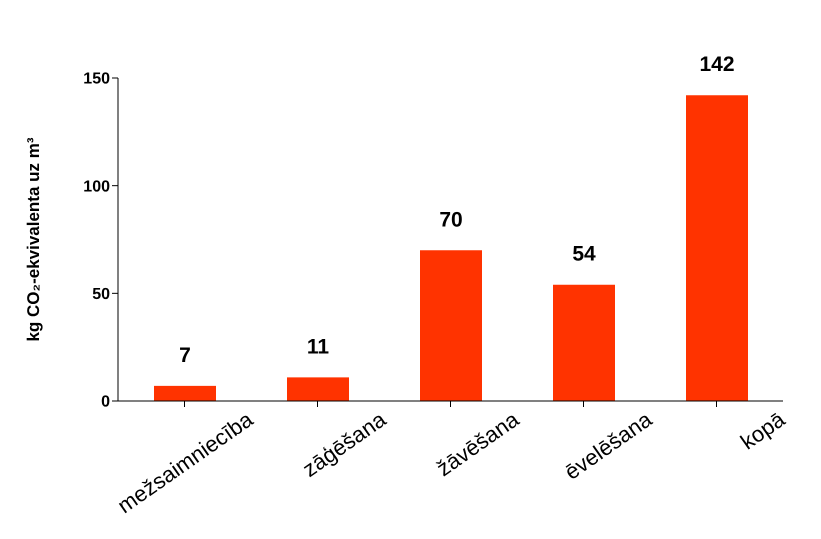 This screenshot has height=539, width=821. I want to click on data-label: 11, so click(318, 346).